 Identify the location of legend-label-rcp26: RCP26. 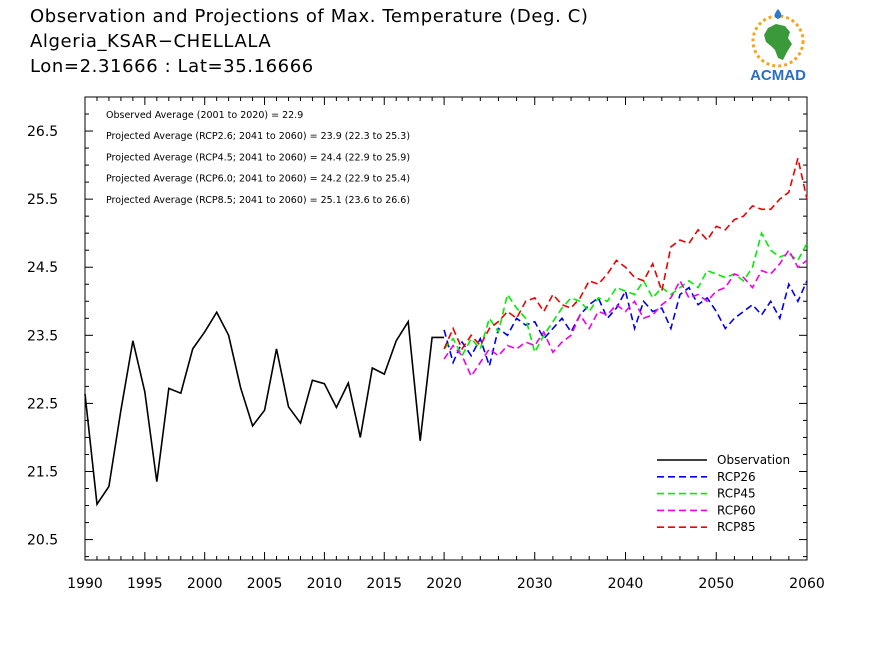
(736, 477).